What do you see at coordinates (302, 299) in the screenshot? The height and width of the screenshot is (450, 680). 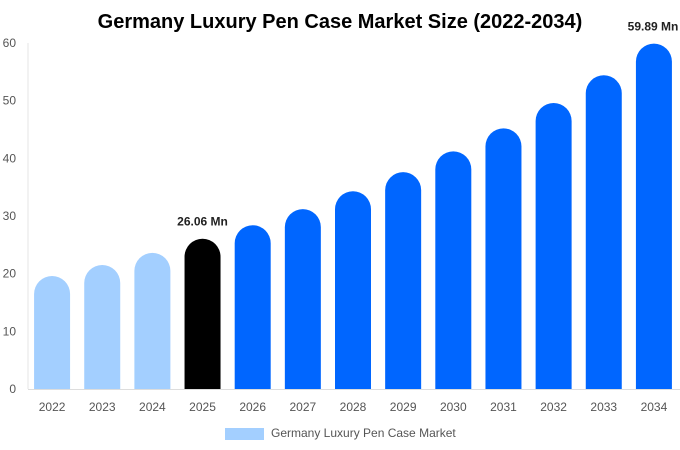 I see `bar-2027` at bounding box center [302, 299].